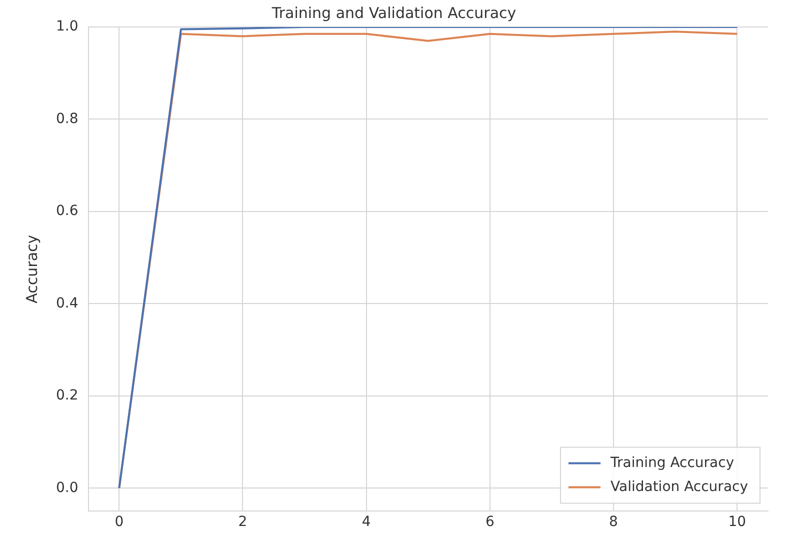 The width and height of the screenshot is (798, 554). What do you see at coordinates (737, 522) in the screenshot?
I see `x-tick-label: 10` at bounding box center [737, 522].